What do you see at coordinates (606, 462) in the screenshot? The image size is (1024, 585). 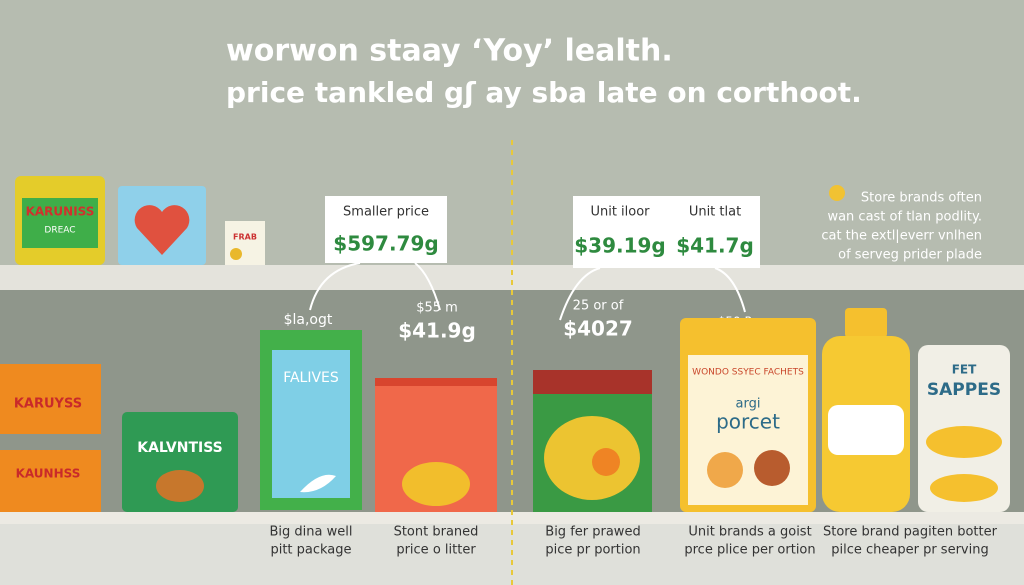 I see `green-package-dot` at bounding box center [606, 462].